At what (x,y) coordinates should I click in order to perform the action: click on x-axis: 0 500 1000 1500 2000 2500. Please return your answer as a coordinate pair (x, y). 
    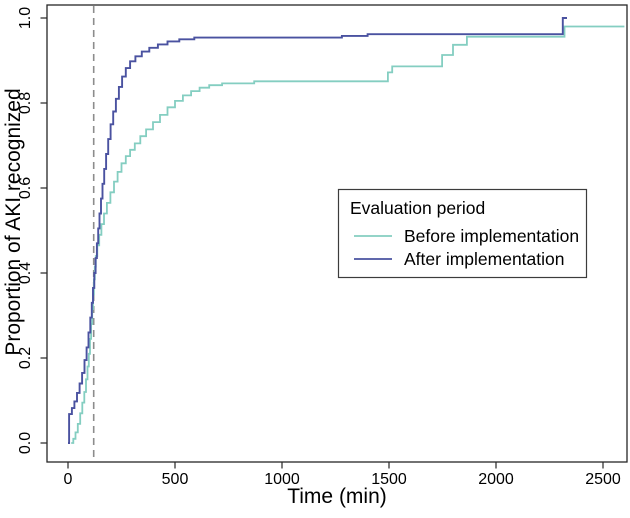
    Looking at the image, I should click on (342, 475).